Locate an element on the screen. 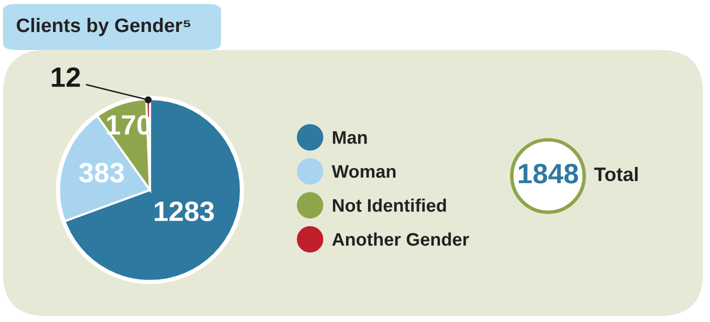 The height and width of the screenshot is (322, 710). text: 1848 is located at coordinates (548, 174).